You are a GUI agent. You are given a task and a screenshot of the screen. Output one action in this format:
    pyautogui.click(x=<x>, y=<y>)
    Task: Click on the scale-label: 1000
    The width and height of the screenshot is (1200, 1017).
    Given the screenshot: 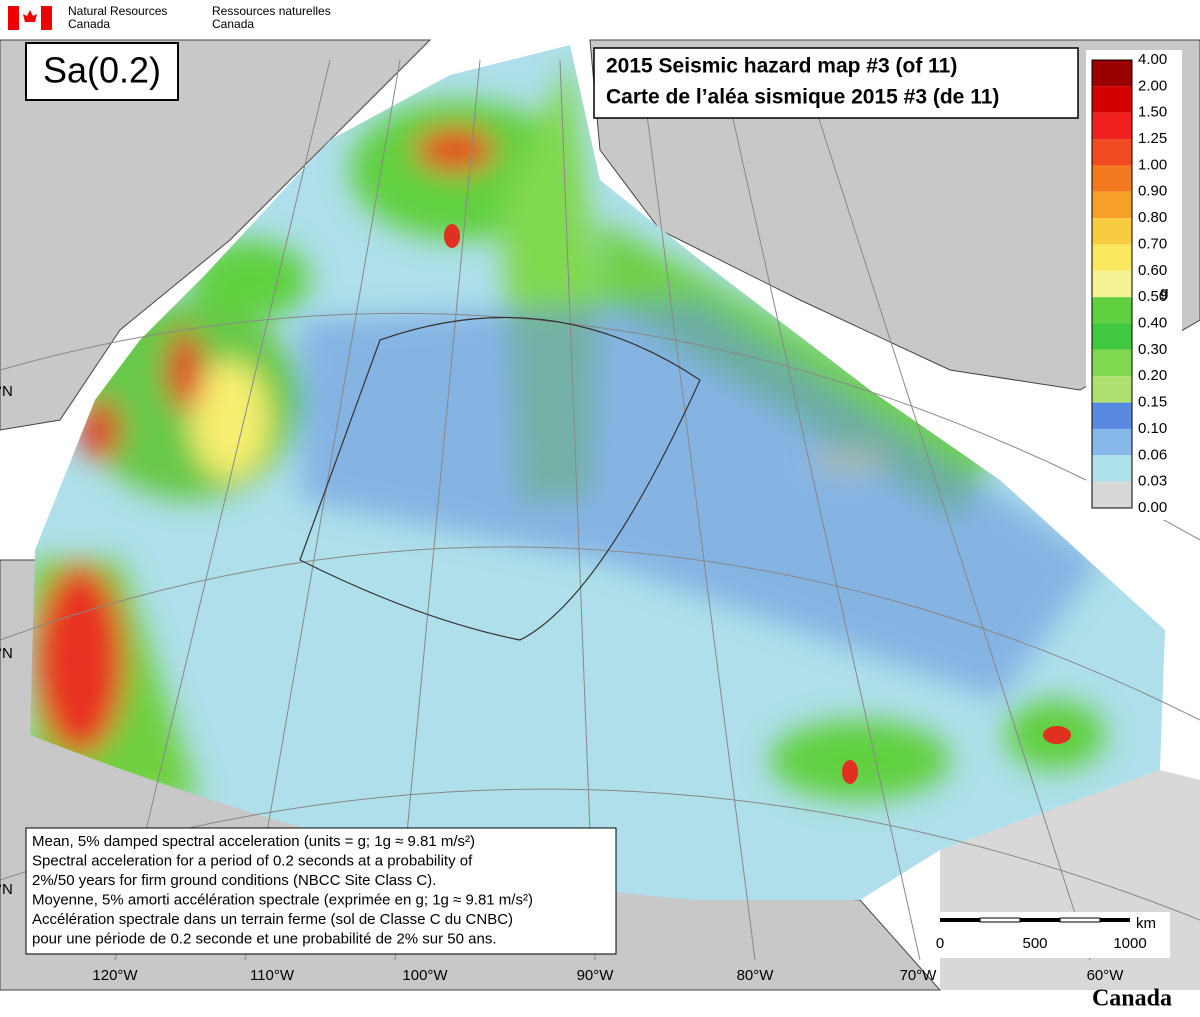 What is the action you would take?
    pyautogui.click(x=1129, y=943)
    